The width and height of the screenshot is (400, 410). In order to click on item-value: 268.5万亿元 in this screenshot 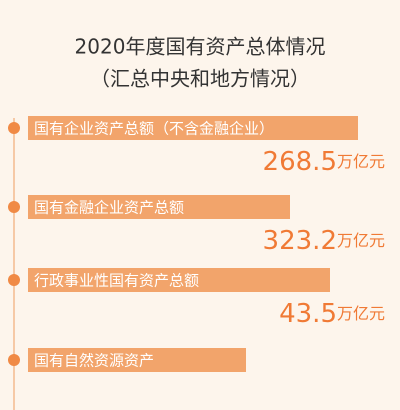, I will do `click(324, 162)`.